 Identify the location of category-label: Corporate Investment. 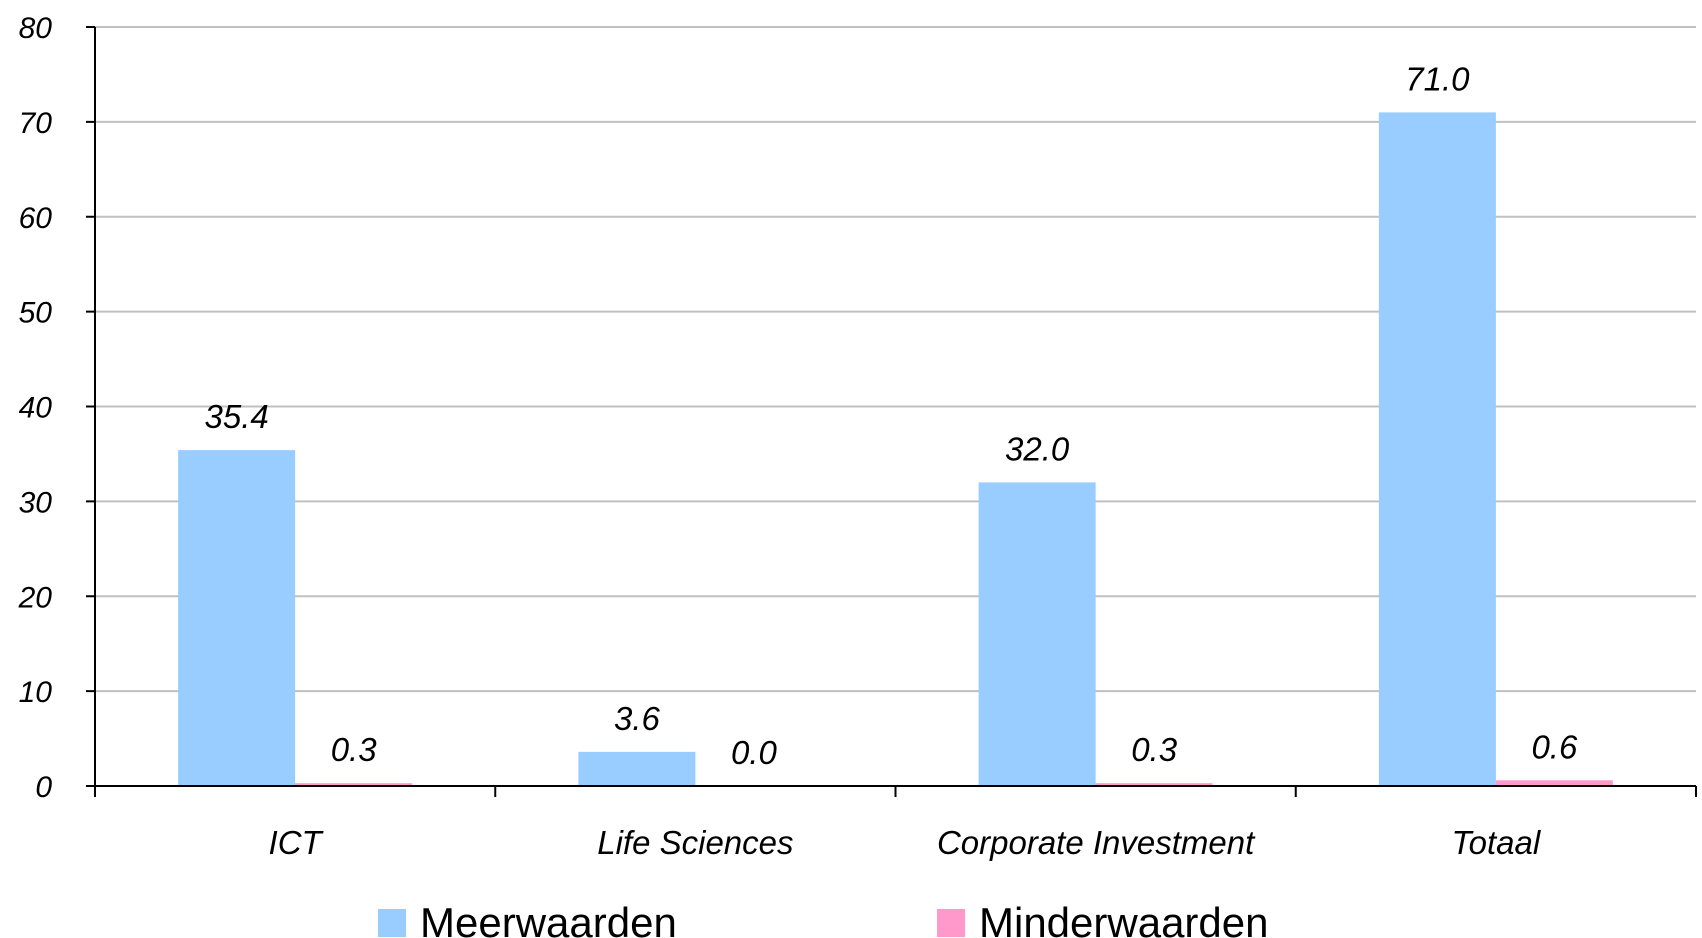
(1096, 842).